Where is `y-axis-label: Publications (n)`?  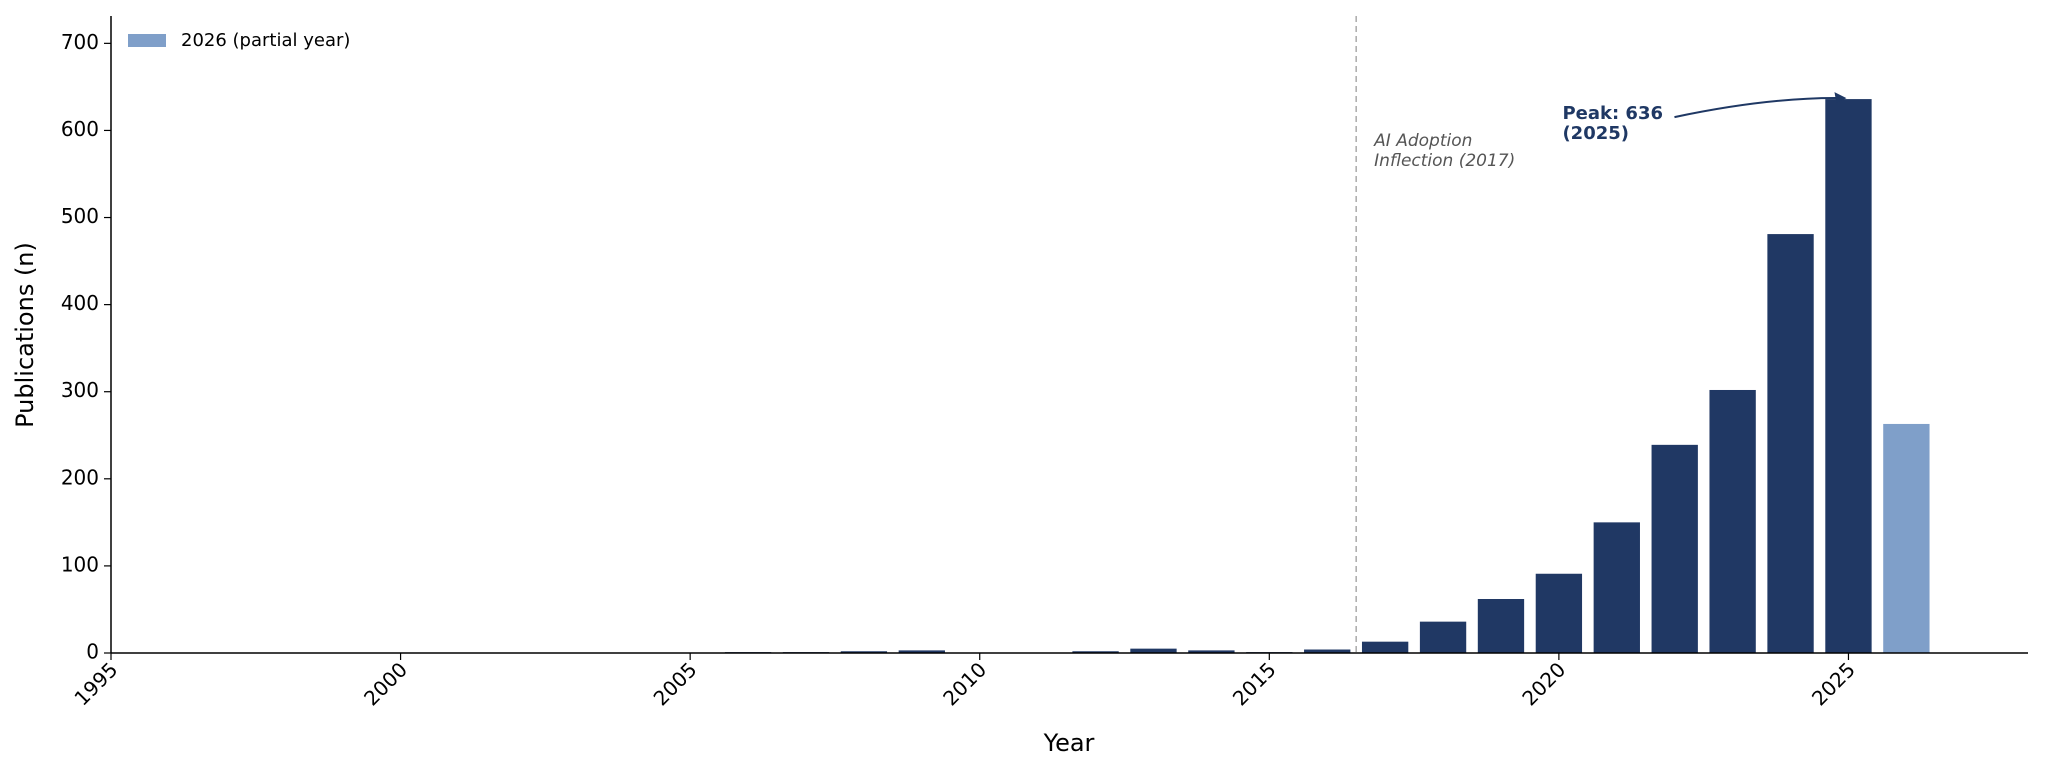
y-axis-label: Publications (n) is located at coordinates (25, 335).